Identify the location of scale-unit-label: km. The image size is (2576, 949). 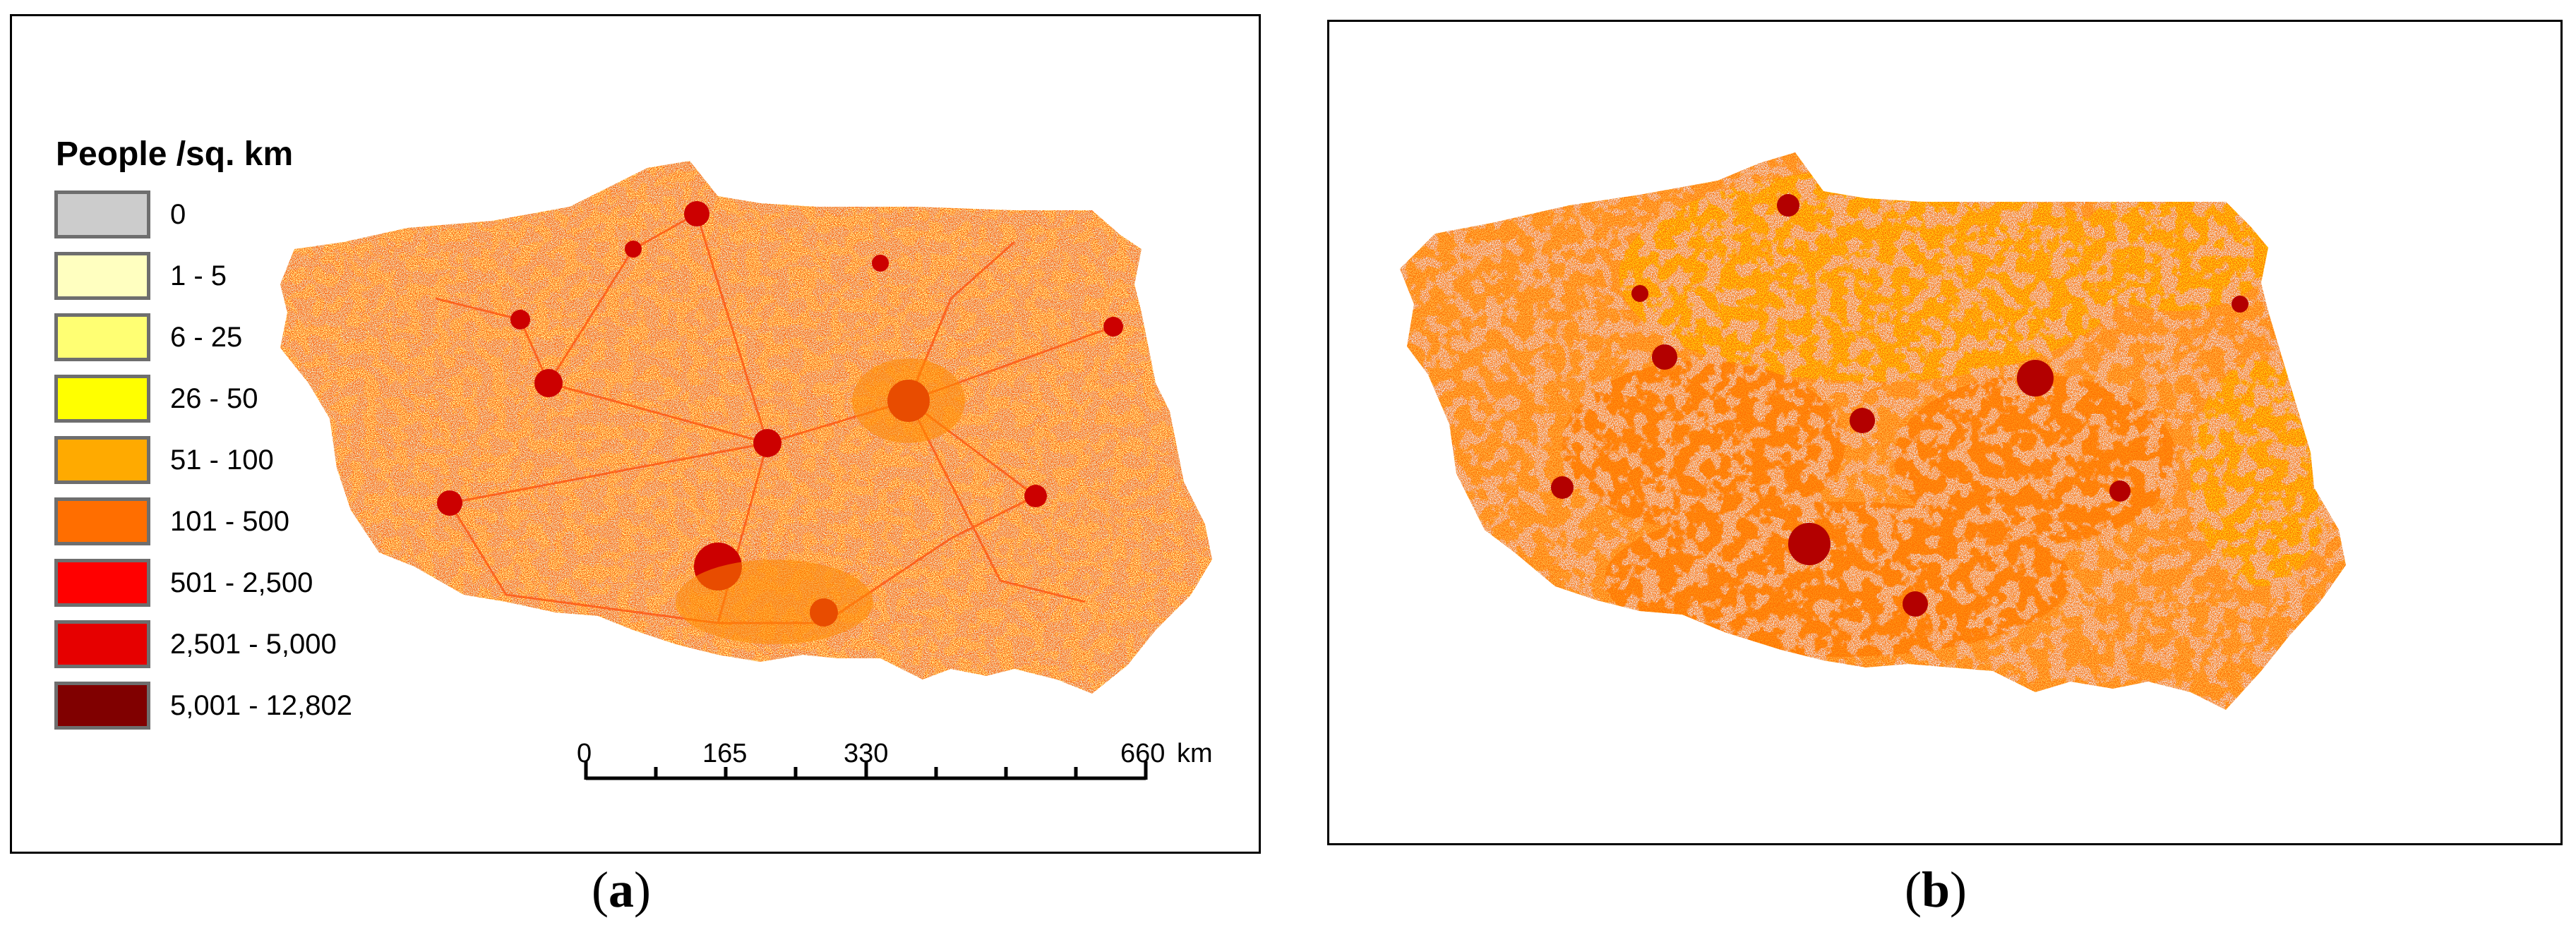
(1195, 753).